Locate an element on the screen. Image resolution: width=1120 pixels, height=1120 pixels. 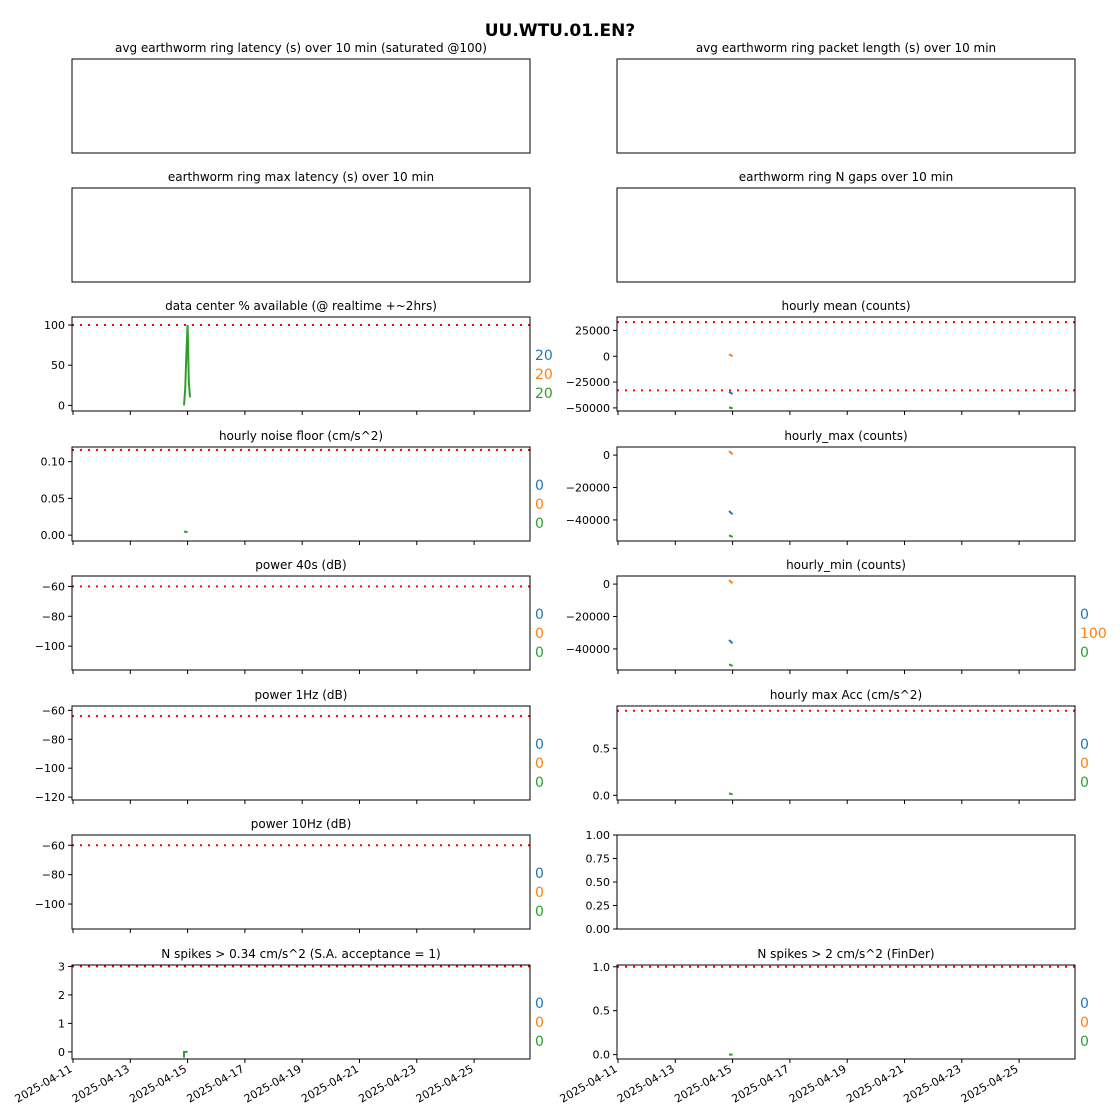
subplot-10: power 1Hz (dB) −120 −100 −80 −60 0 0 0 is located at coordinates (289, 746).